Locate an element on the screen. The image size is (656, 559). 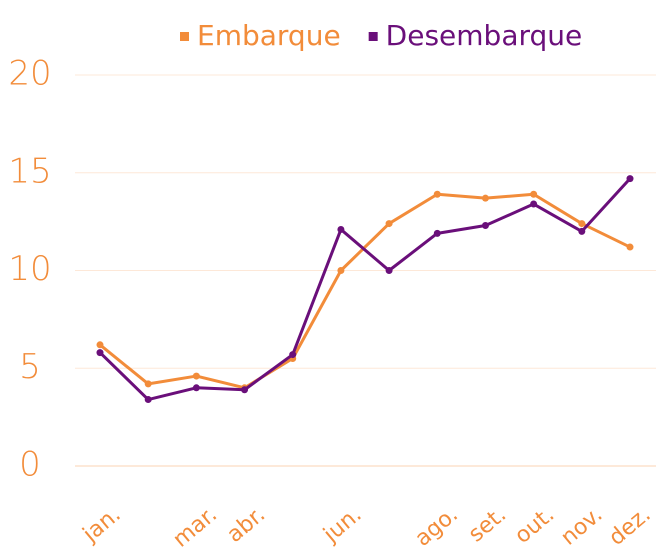
x-tick-label: abr. is located at coordinates (246, 525).